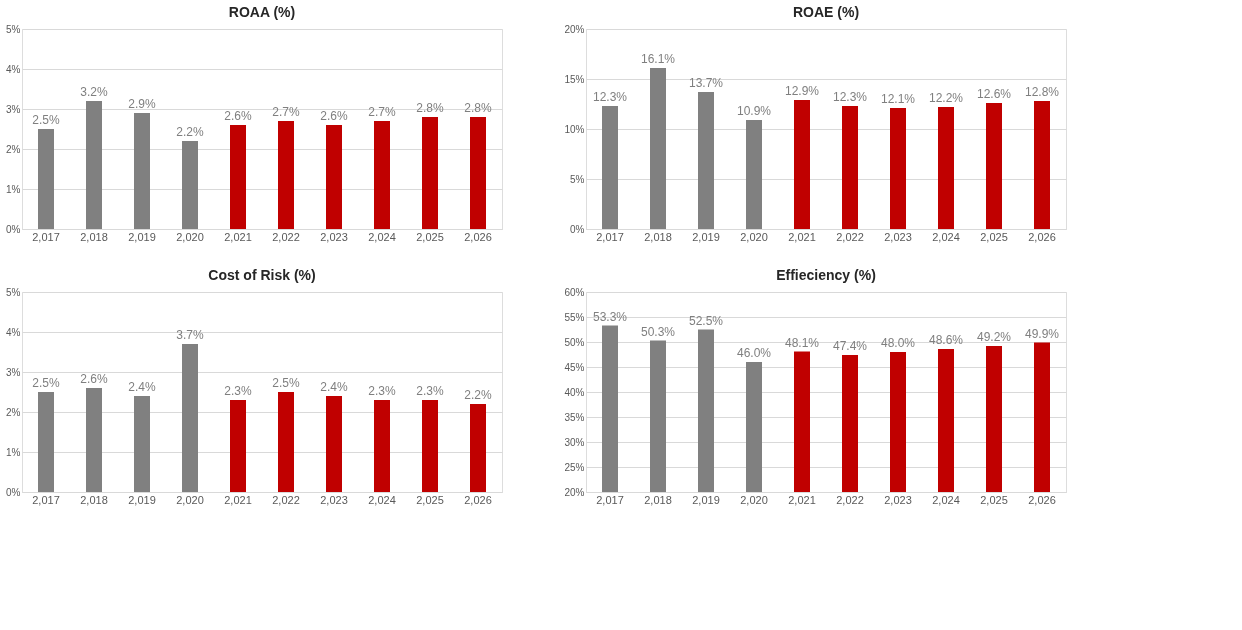  What do you see at coordinates (946, 340) in the screenshot?
I see `data-label: 48.6%` at bounding box center [946, 340].